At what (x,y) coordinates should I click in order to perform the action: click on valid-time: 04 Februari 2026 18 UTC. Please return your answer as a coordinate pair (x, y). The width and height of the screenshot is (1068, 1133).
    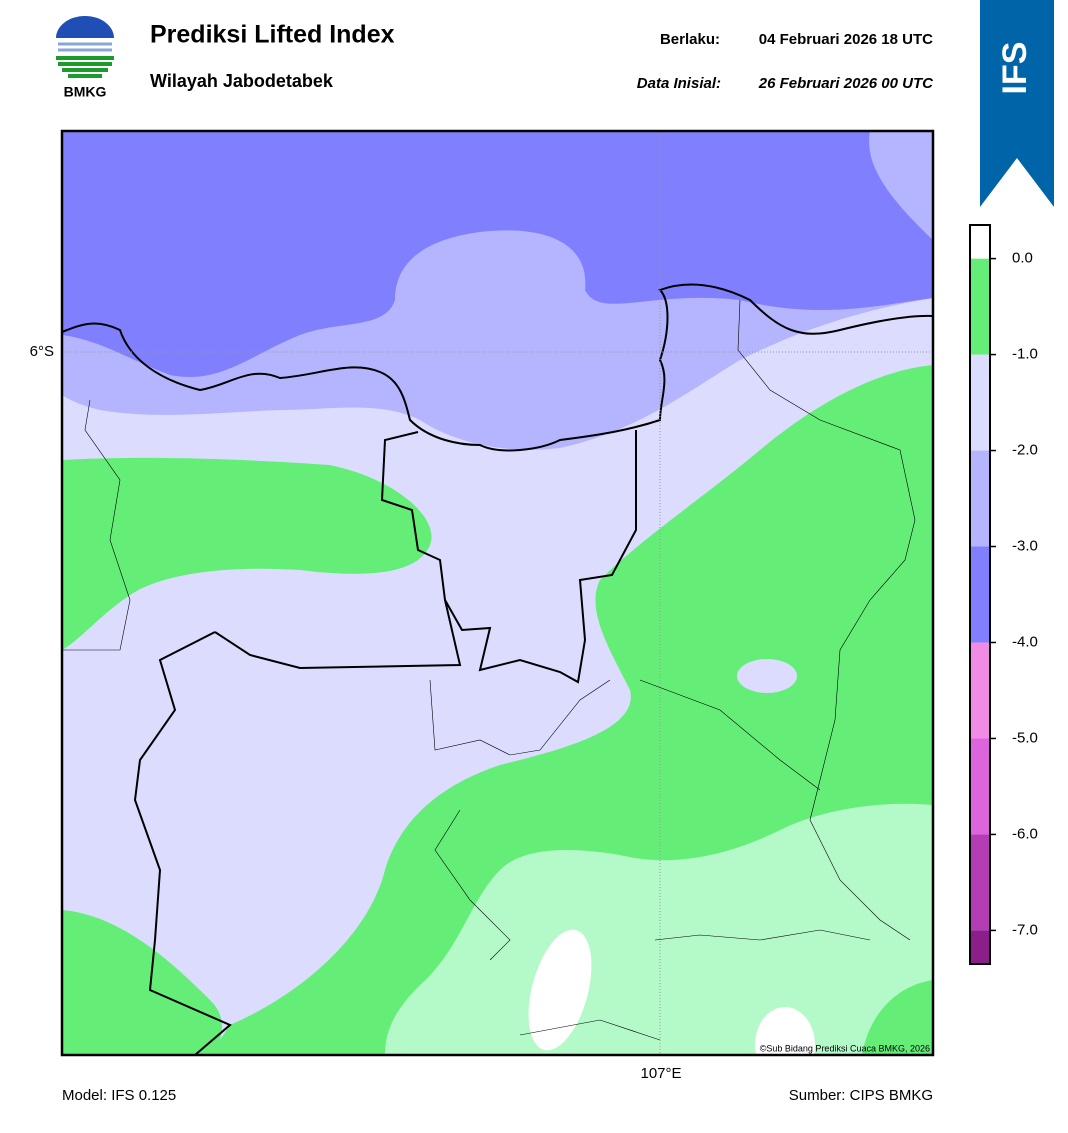
    Looking at the image, I should click on (846, 39).